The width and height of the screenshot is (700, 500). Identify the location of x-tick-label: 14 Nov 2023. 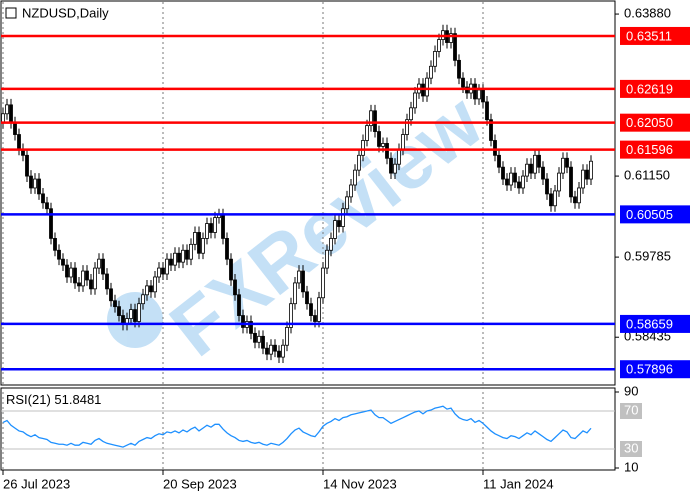
(360, 483).